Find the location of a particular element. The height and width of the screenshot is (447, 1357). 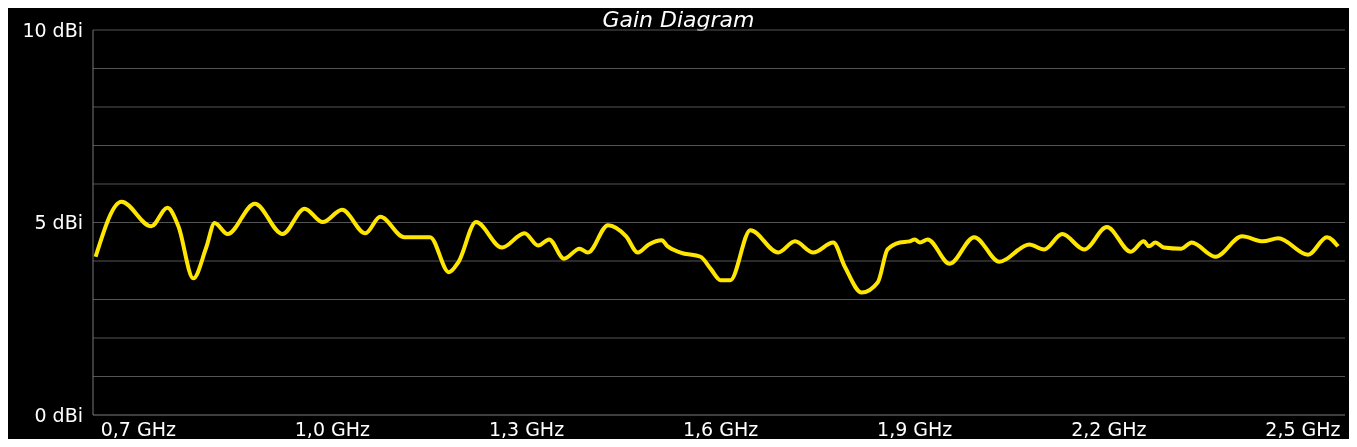

x-tick-label: 2,2 GHz is located at coordinates (1109, 429).